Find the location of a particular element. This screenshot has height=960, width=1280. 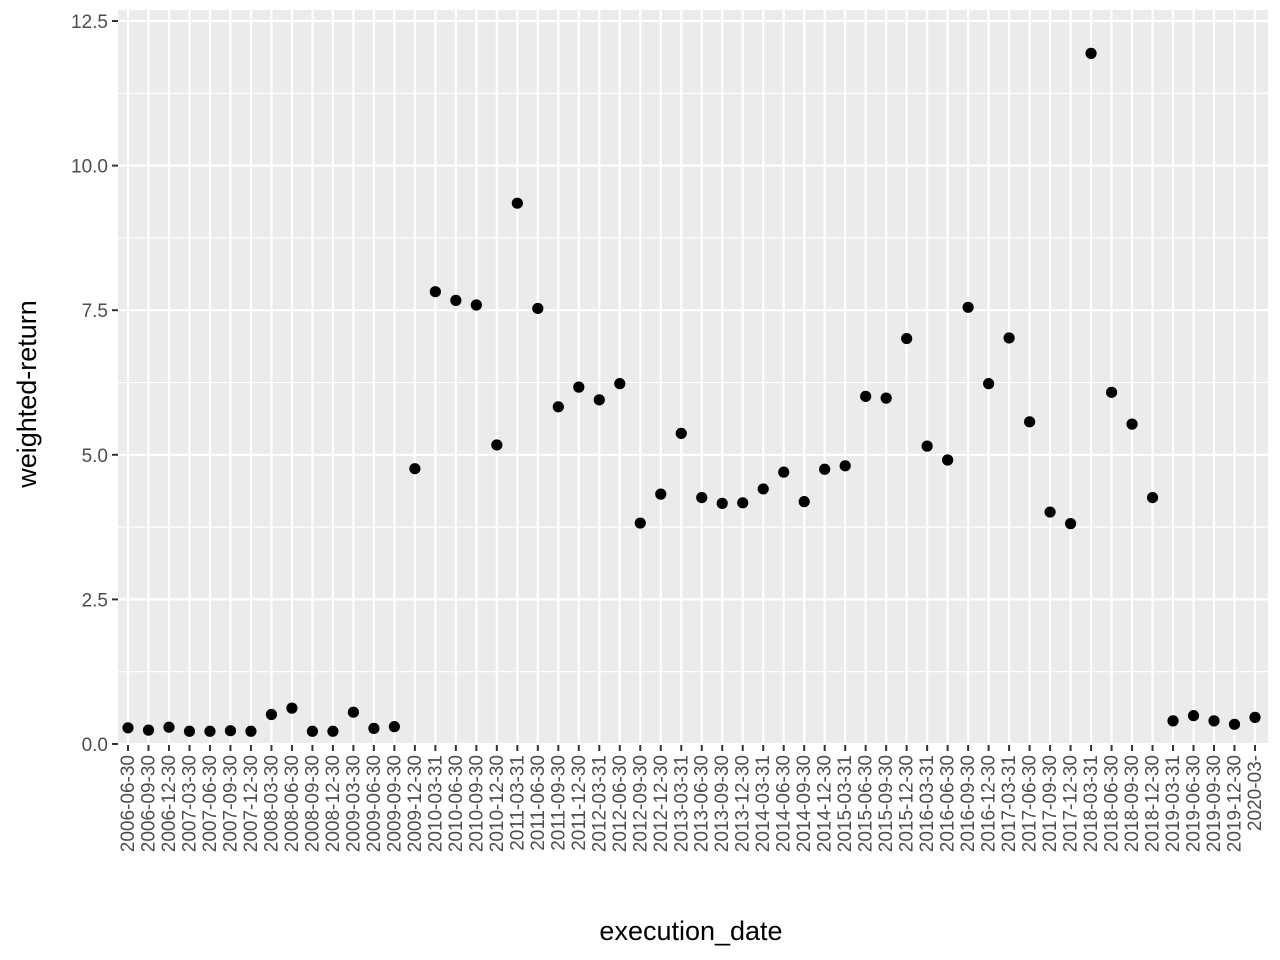

y-axis: 0.0 2.5 5.0 7.5 10.0 12.5 is located at coordinates (94, 384).